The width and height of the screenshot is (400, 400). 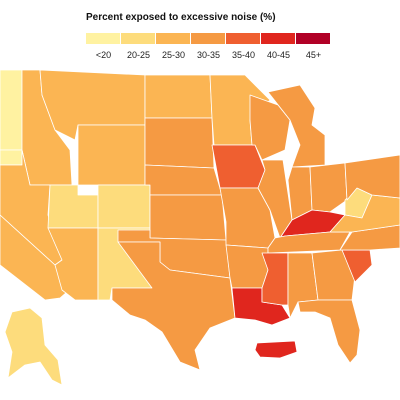 I want to click on state-georgia, so click(x=333, y=275).